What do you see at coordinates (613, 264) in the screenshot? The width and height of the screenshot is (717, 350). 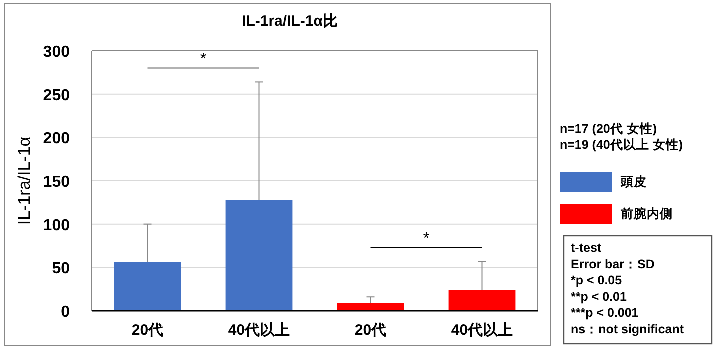 I see `text: Error bar：SD` at bounding box center [613, 264].